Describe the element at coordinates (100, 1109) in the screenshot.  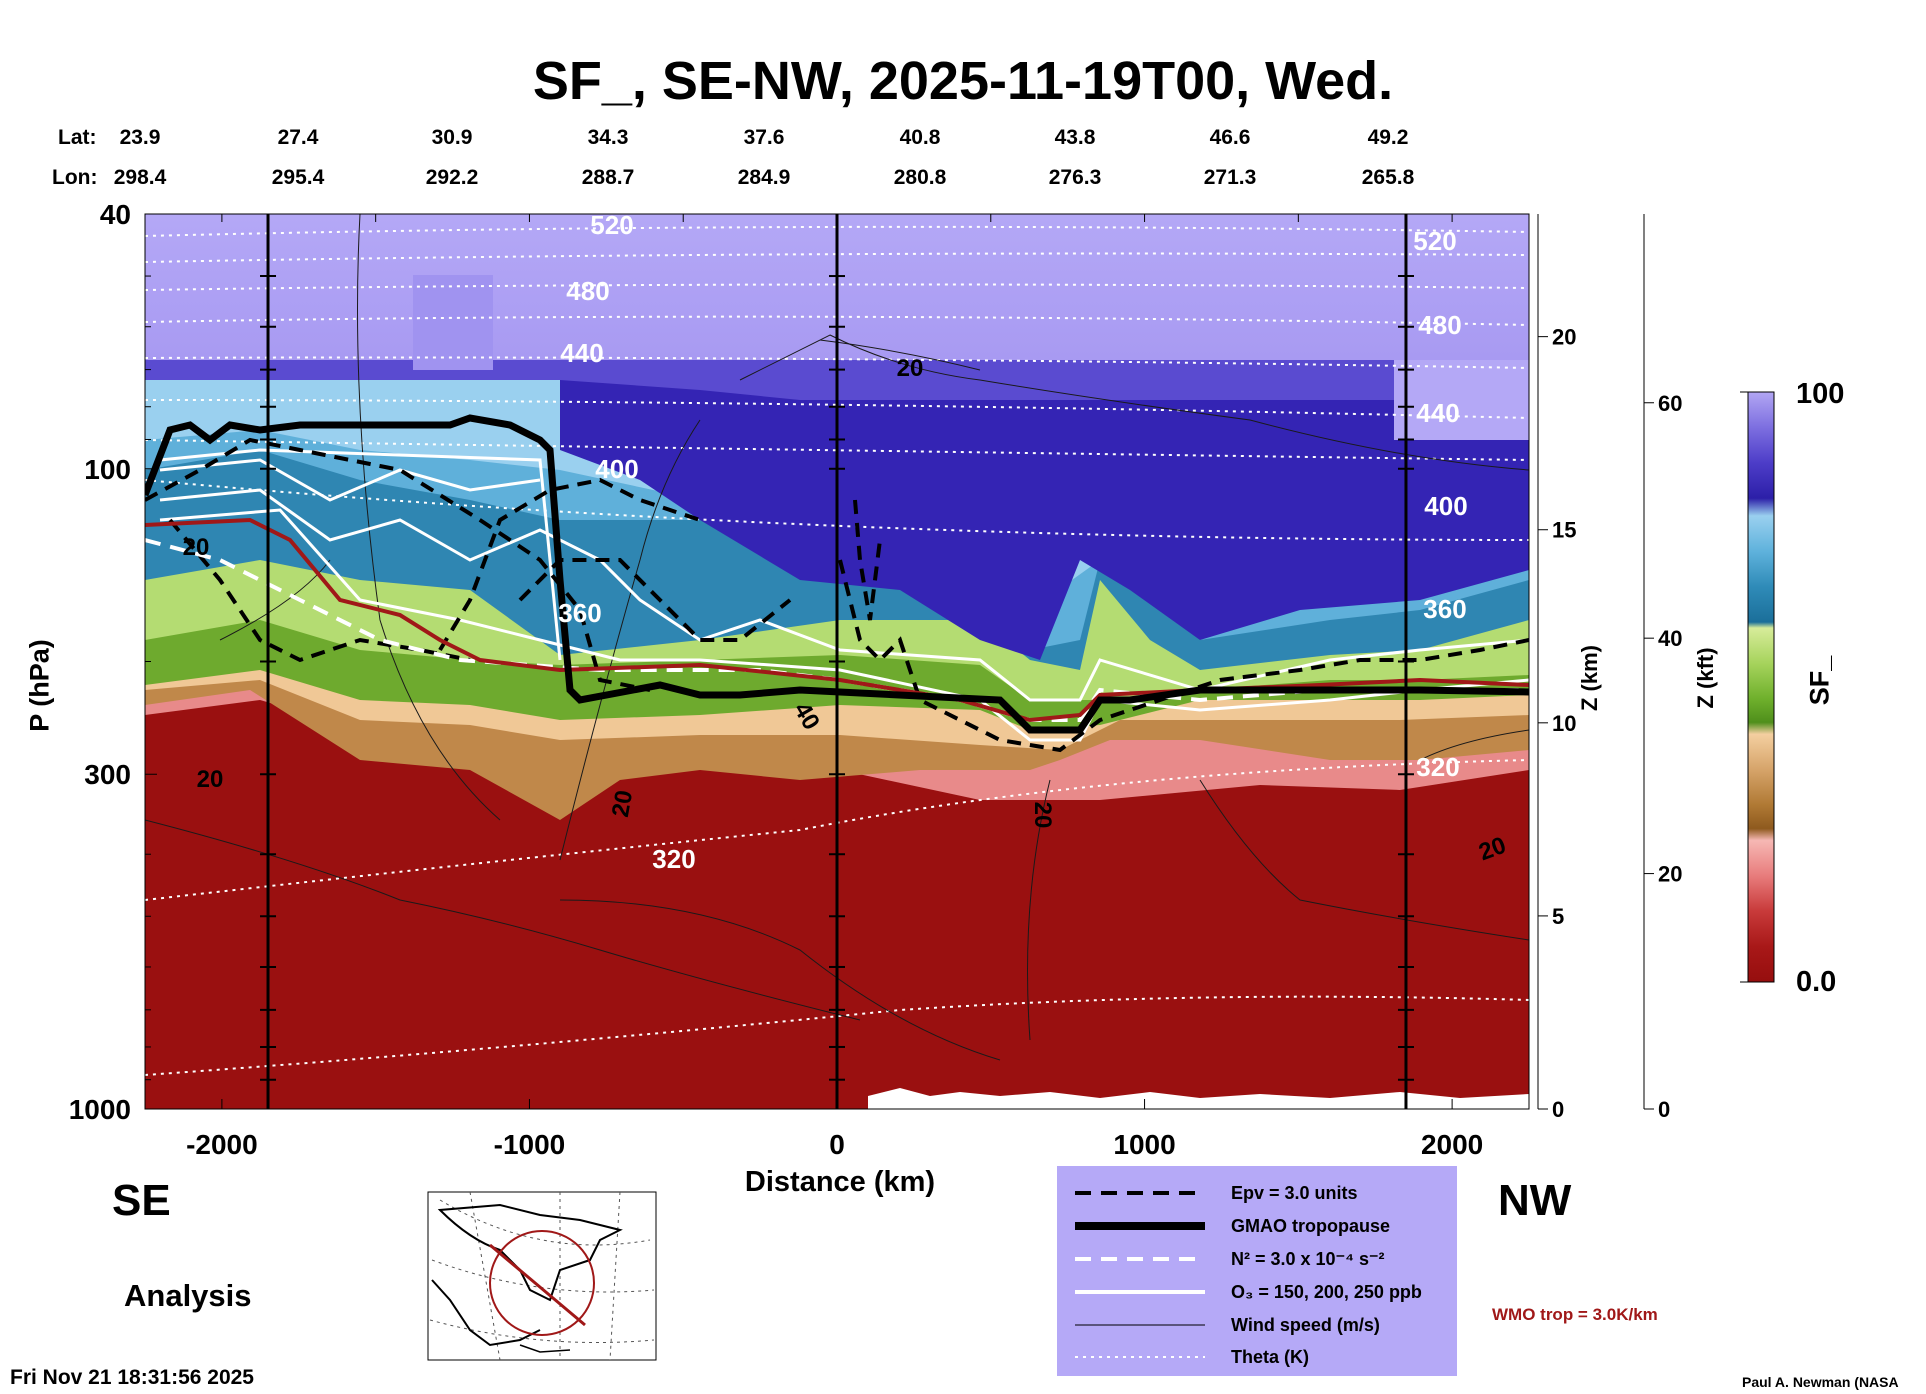
I see `y-tick-label: 1000` at that location.